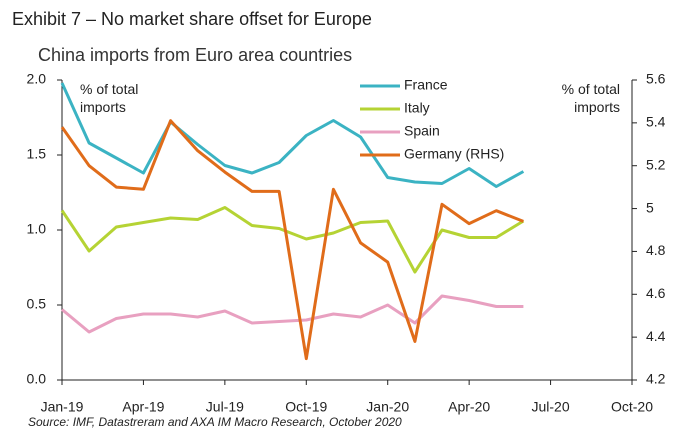  I want to click on legend-label: France, so click(426, 85).